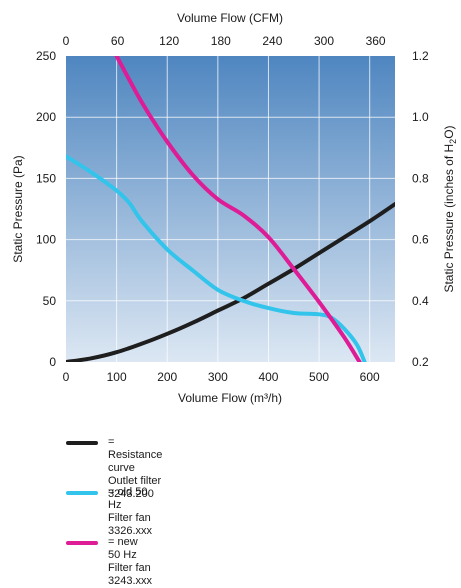  I want to click on legend-swatch-new, so click(82, 543).